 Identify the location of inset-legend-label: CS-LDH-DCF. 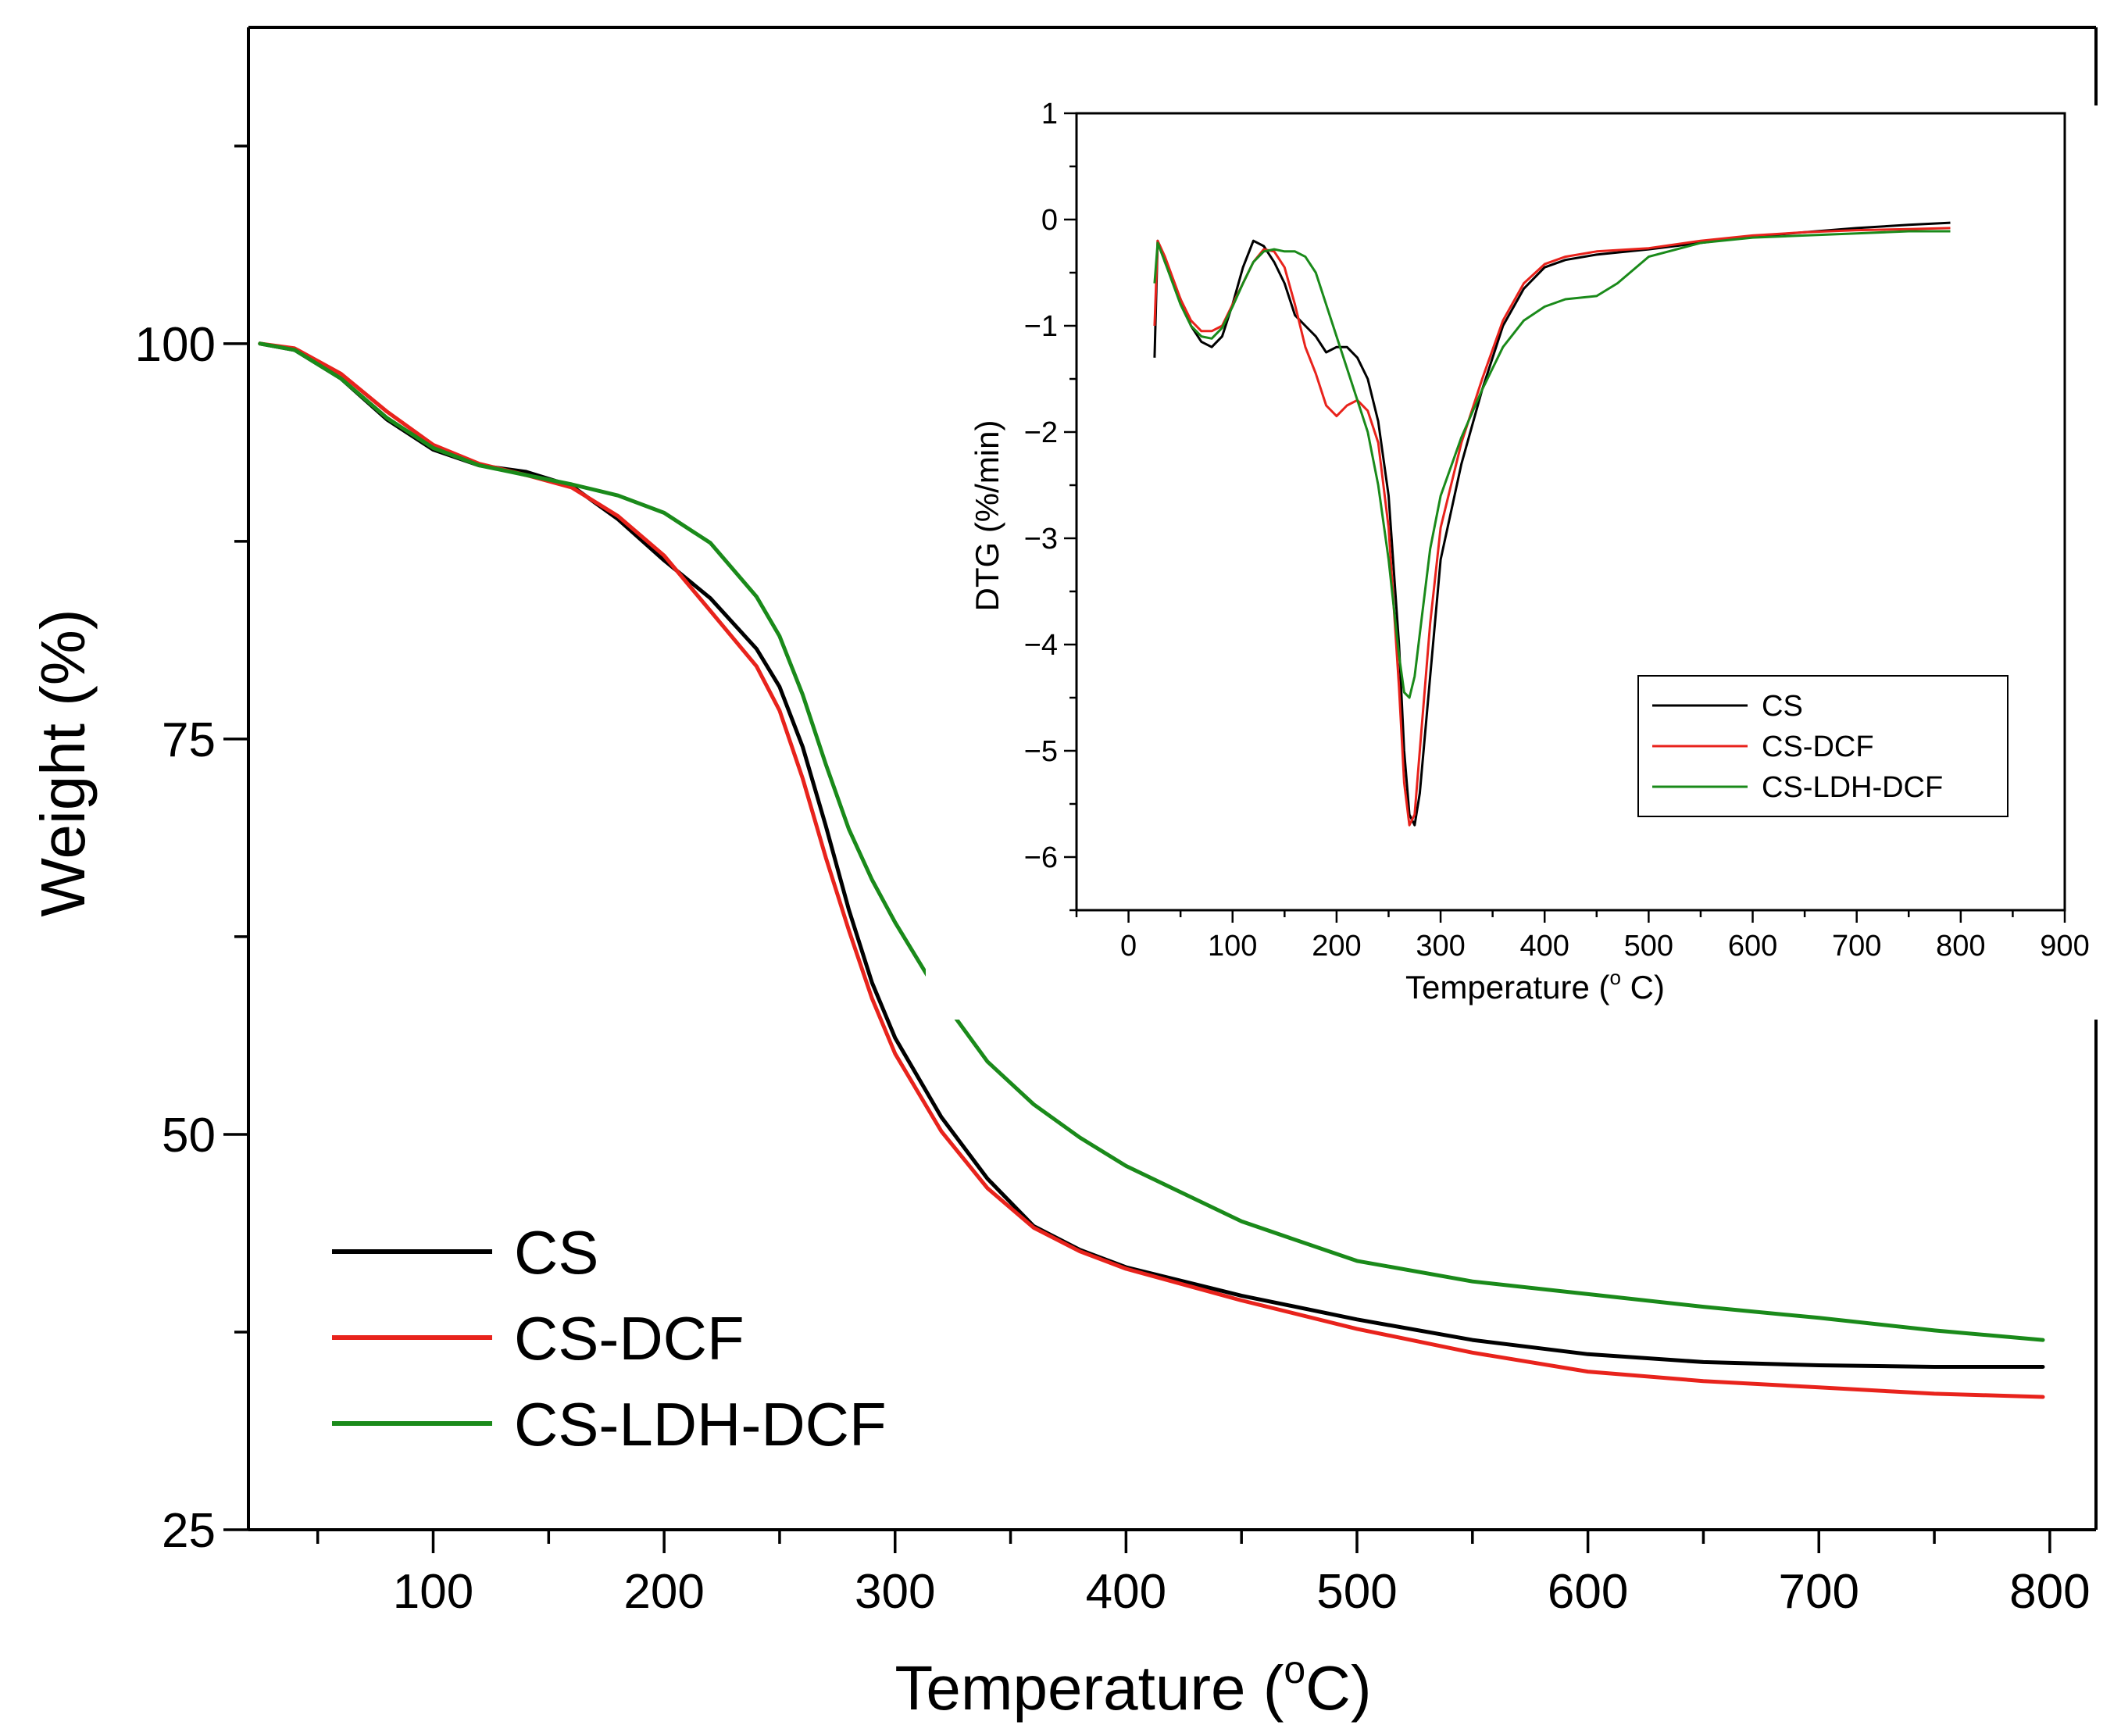
(1852, 787).